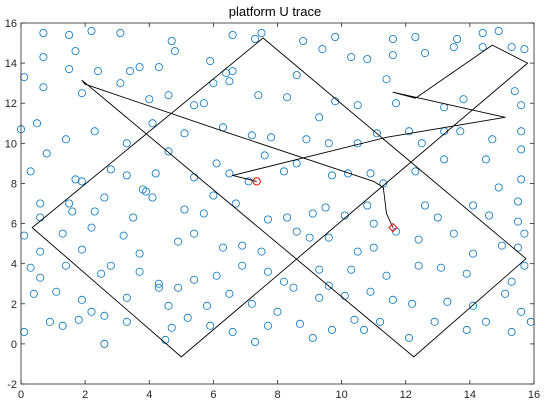 Image resolution: width=550 pixels, height=412 pixels. What do you see at coordinates (85, 395) in the screenshot?
I see `x-tick-label: 2` at bounding box center [85, 395].